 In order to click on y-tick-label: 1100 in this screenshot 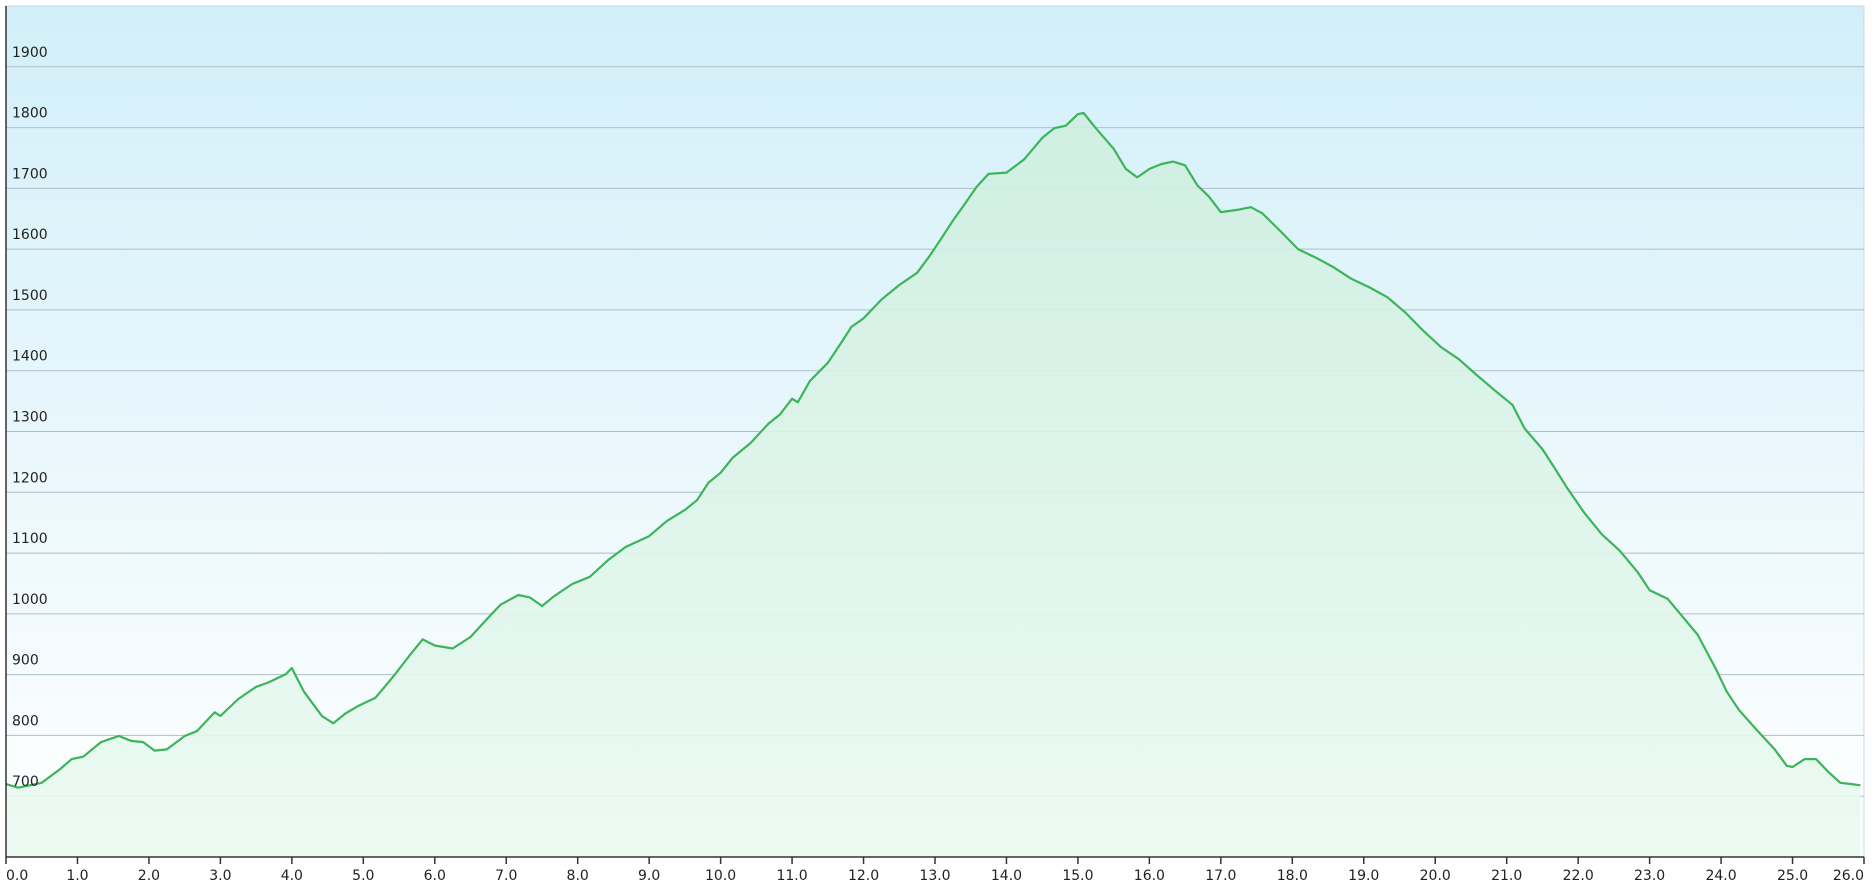, I will do `click(30, 539)`.